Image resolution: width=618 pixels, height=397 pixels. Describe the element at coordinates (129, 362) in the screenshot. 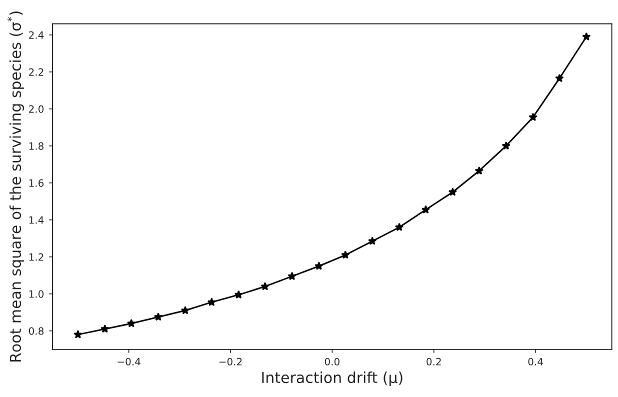

I see `x-tick-label: −0.4` at that location.